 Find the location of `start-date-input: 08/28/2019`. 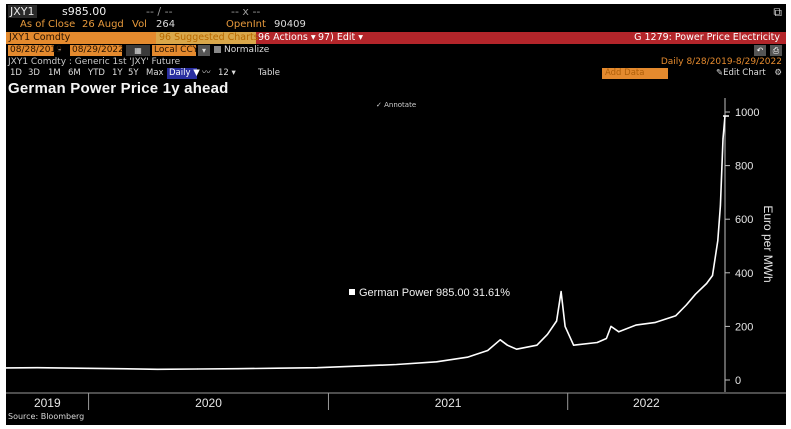

start-date-input: 08/28/2019 is located at coordinates (35, 50).